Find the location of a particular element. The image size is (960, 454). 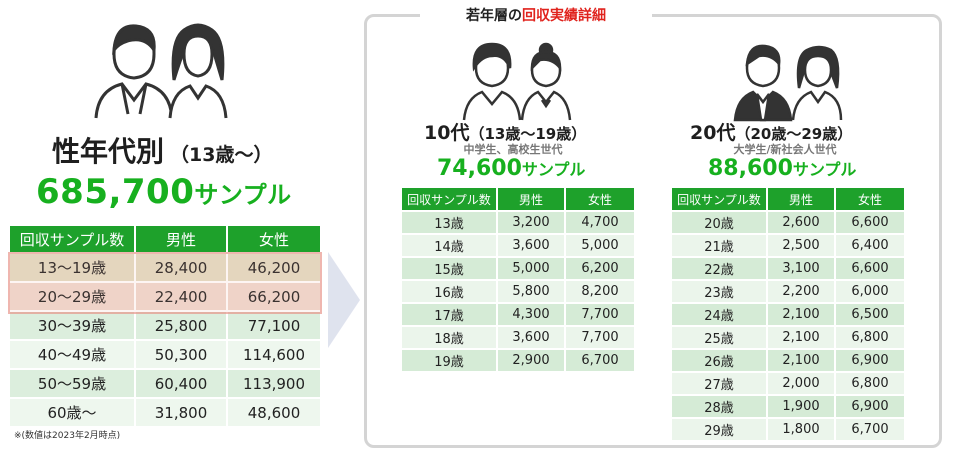

twenties-title-sub: （20歳〜29歳） is located at coordinates (794, 134).